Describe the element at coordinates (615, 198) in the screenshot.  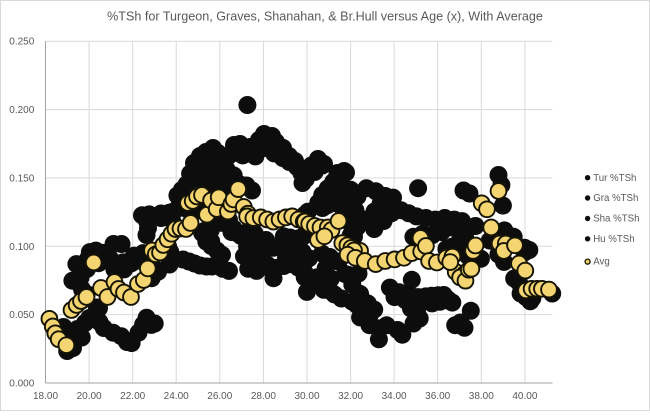
I see `svg-text: Gra %TSh` at that location.